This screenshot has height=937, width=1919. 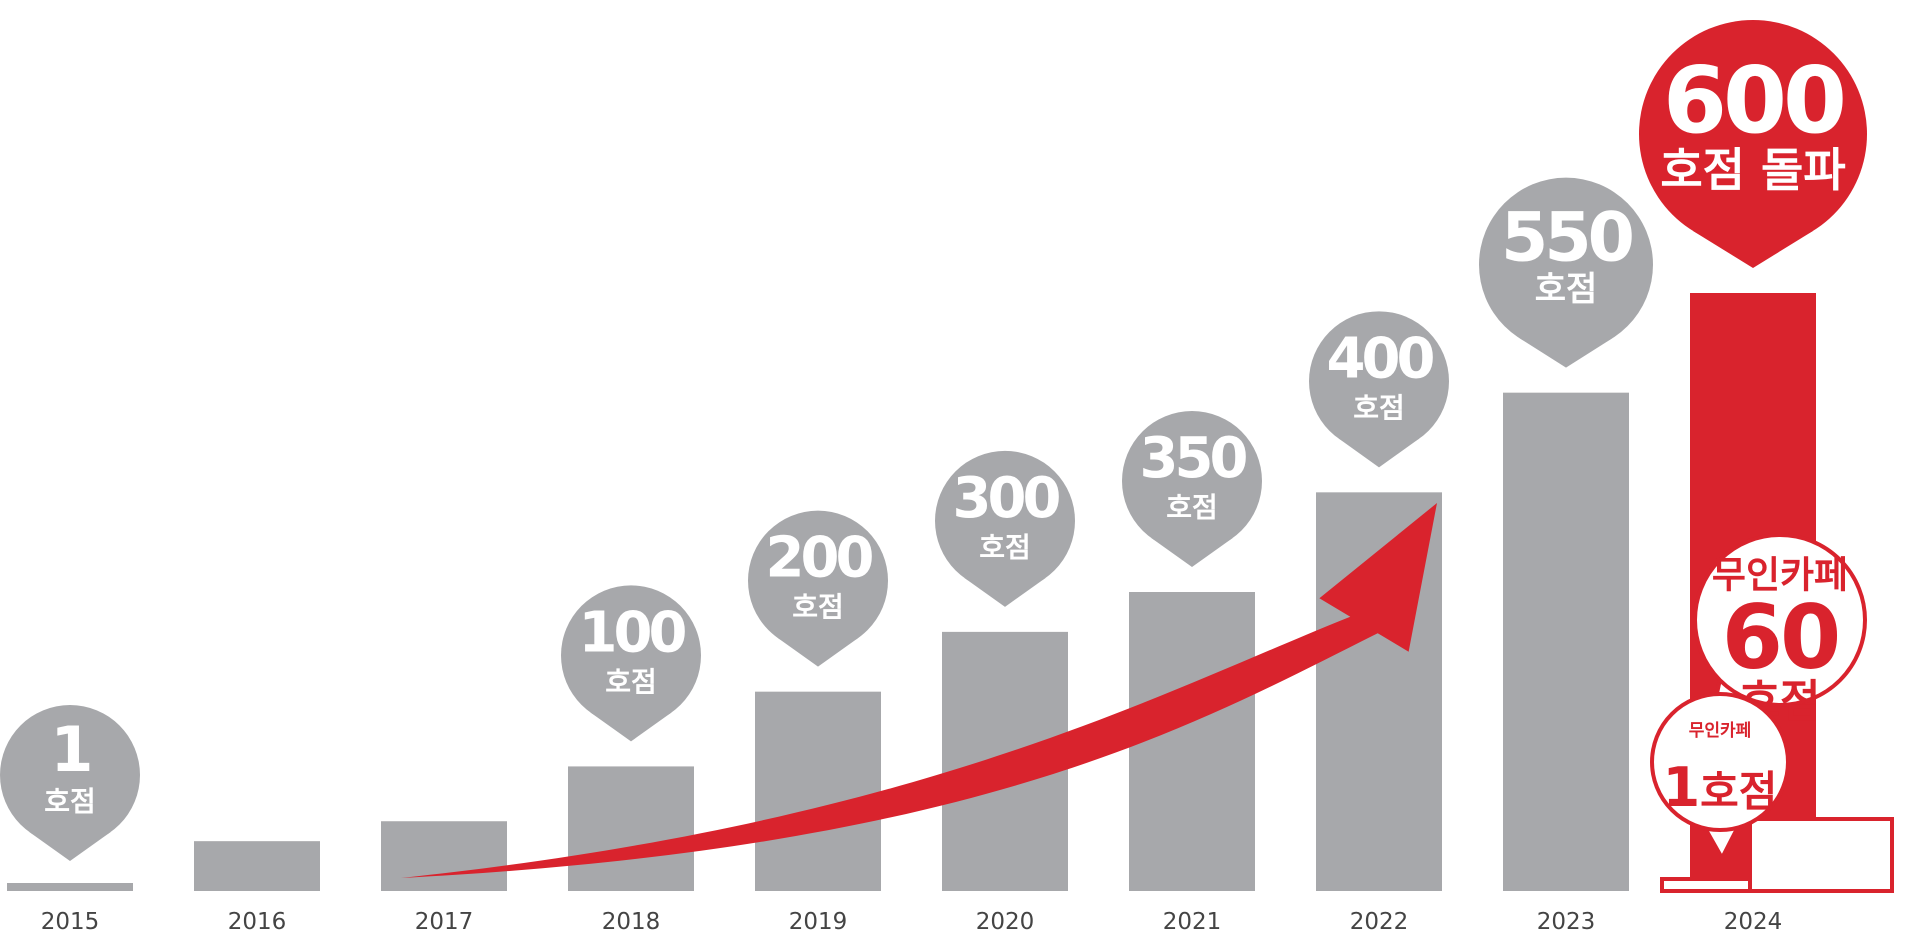 What do you see at coordinates (1379, 453) in the screenshot?
I see `pin-2022-pointer` at bounding box center [1379, 453].